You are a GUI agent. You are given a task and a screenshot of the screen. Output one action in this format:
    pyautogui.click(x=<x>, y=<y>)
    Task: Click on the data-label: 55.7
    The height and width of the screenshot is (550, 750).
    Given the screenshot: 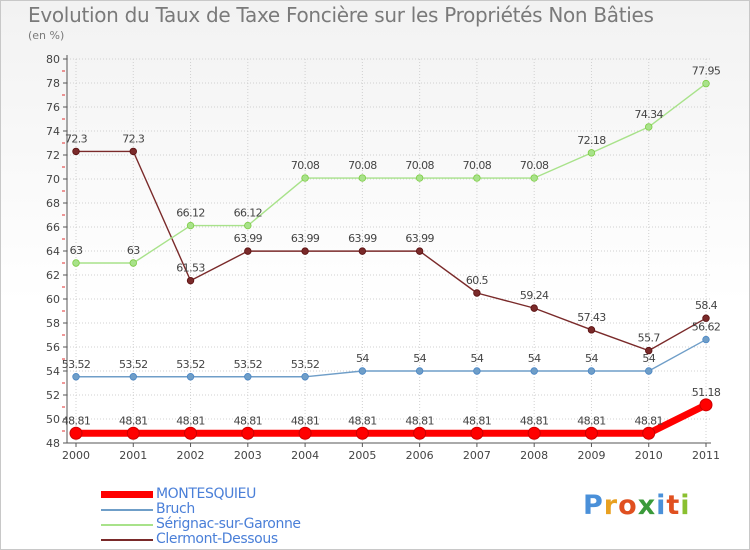 What is the action you would take?
    pyautogui.click(x=649, y=338)
    